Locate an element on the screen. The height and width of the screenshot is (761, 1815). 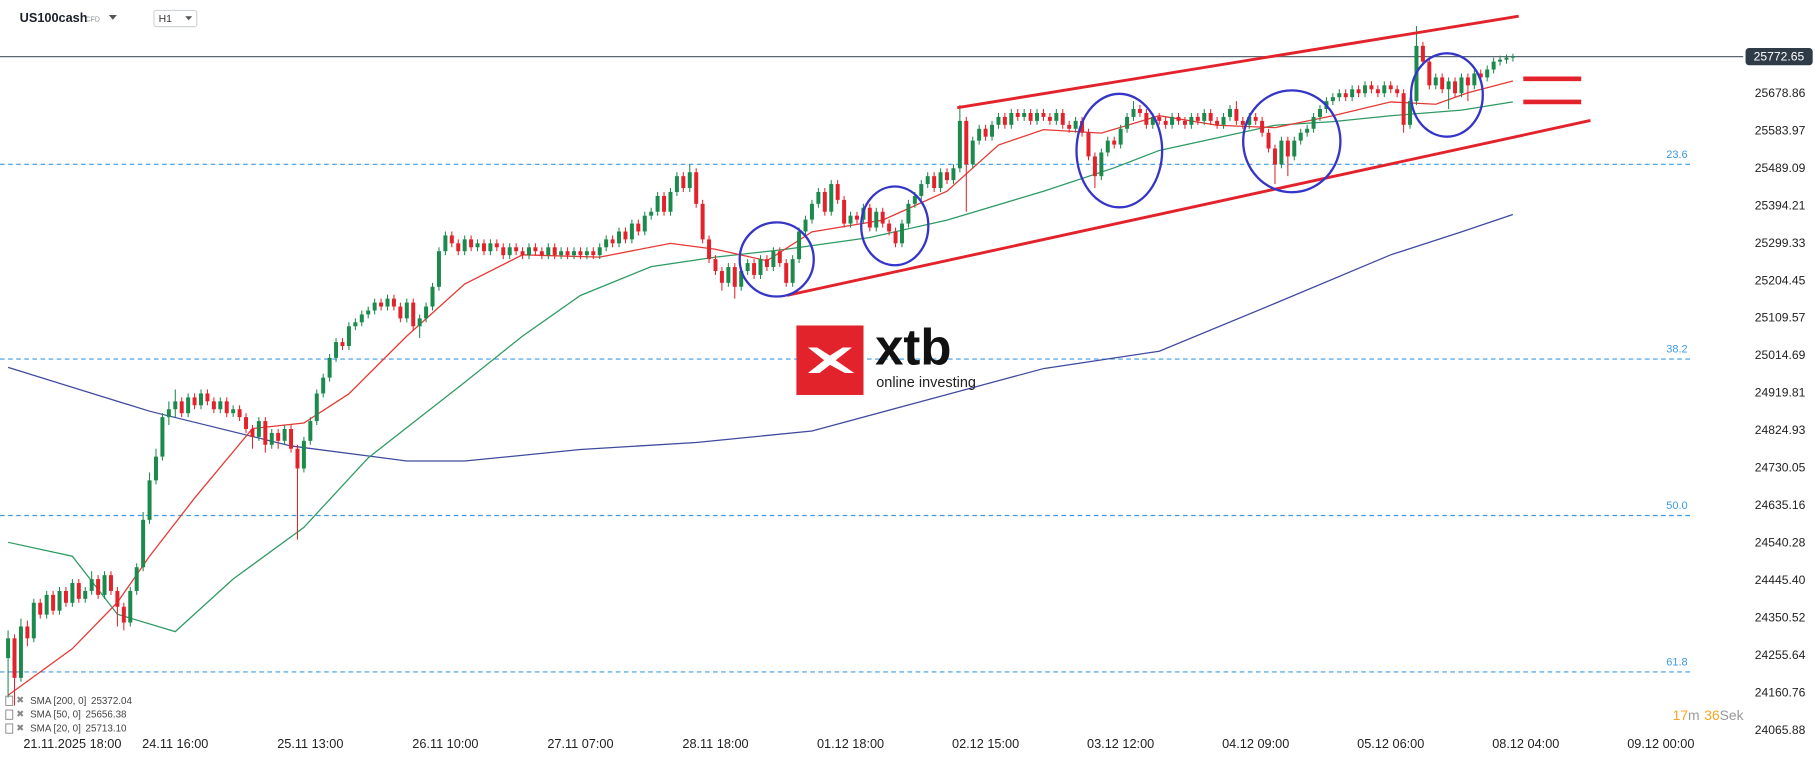
legend-name: SMA [200, 0] is located at coordinates (58, 700).